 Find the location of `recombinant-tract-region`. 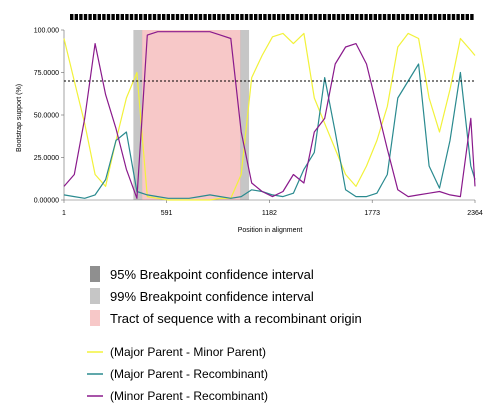

recombinant-tract-region is located at coordinates (191, 115).